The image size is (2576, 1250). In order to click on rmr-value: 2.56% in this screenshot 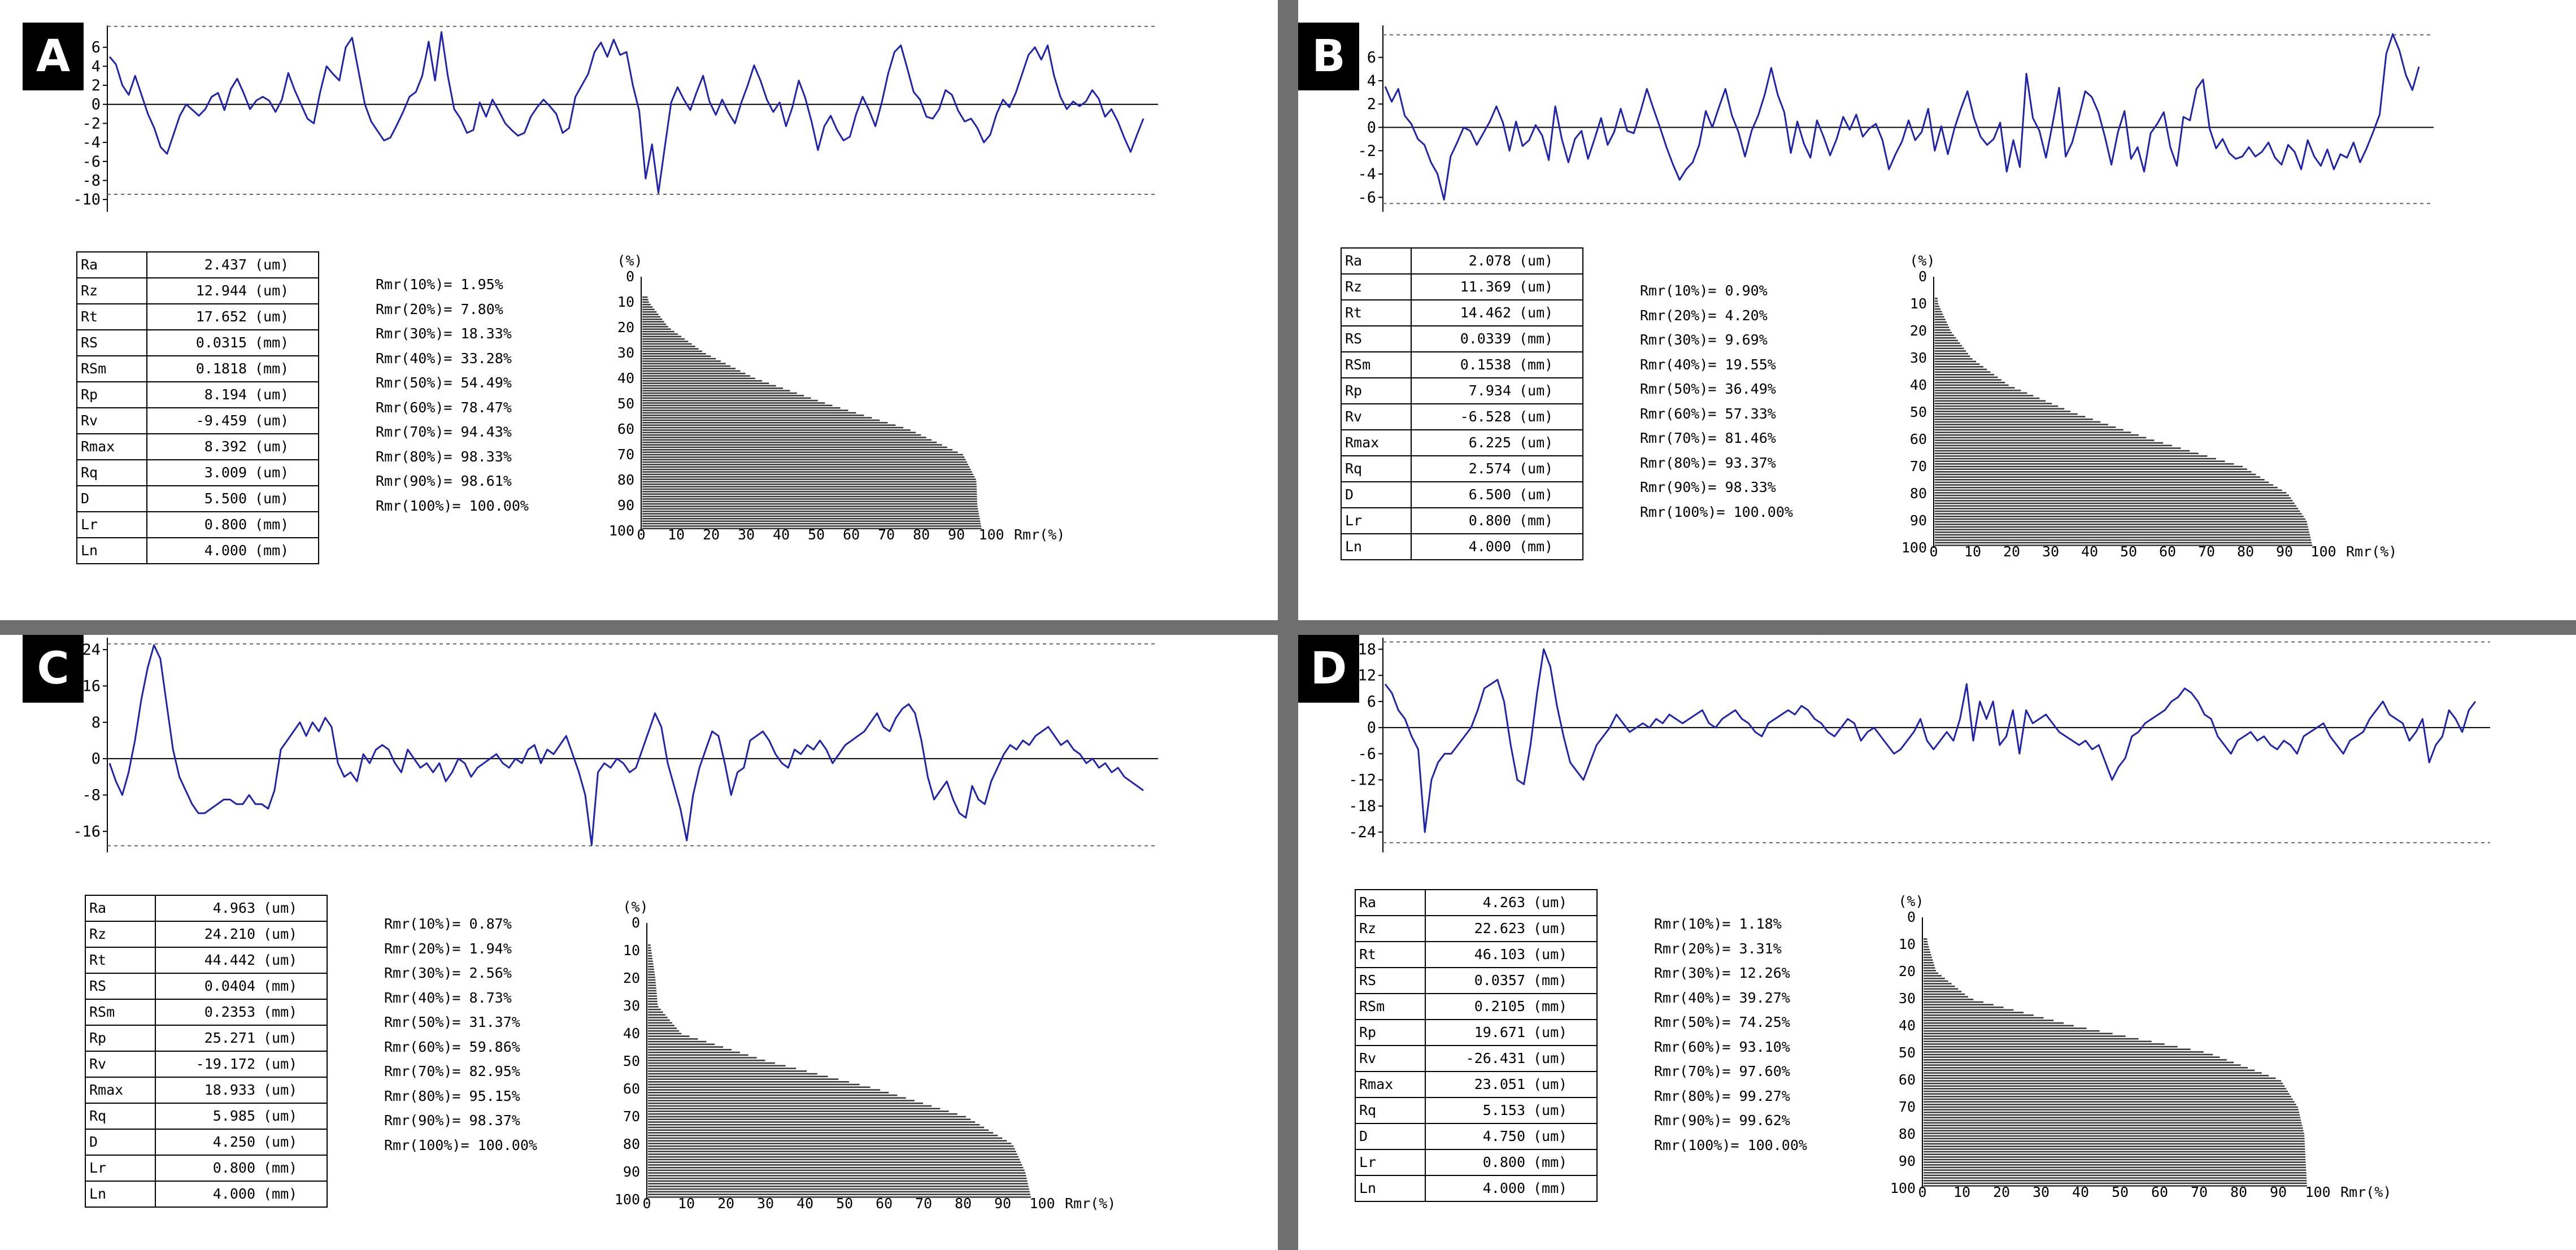, I will do `click(486, 973)`.